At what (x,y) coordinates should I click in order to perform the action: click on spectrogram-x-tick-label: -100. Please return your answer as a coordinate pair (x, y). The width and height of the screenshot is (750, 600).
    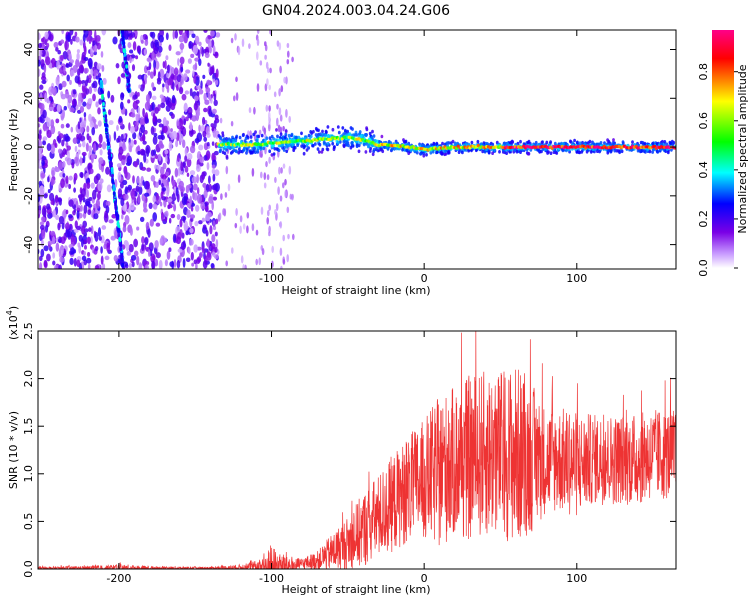
    Looking at the image, I should click on (271, 278).